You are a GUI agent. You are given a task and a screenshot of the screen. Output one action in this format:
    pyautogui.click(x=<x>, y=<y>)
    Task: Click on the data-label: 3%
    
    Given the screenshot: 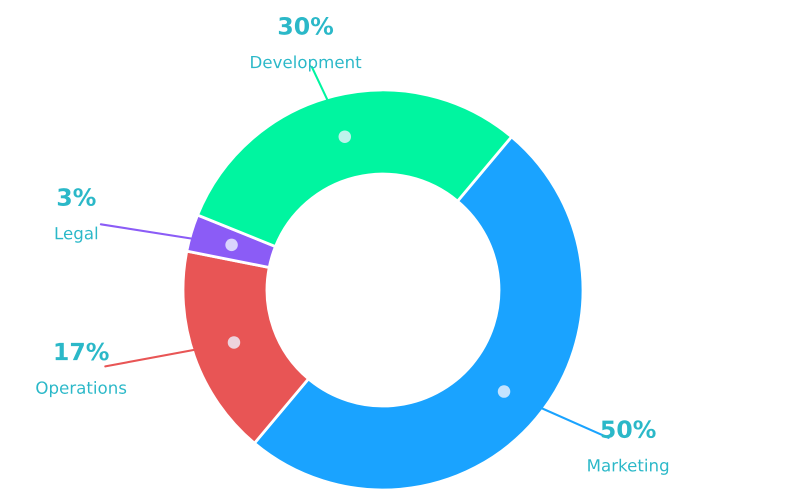 What is the action you would take?
    pyautogui.click(x=77, y=197)
    